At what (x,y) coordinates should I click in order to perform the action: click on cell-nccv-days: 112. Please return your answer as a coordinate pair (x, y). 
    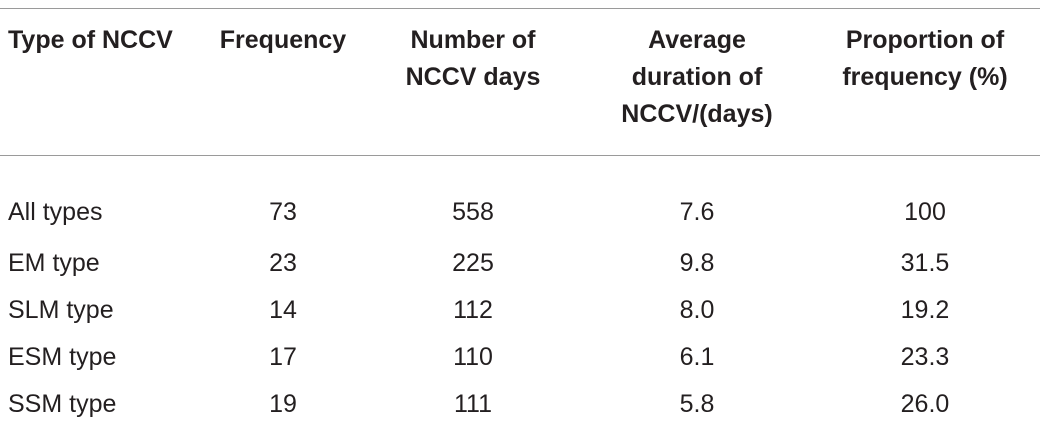
    Looking at the image, I should click on (473, 310).